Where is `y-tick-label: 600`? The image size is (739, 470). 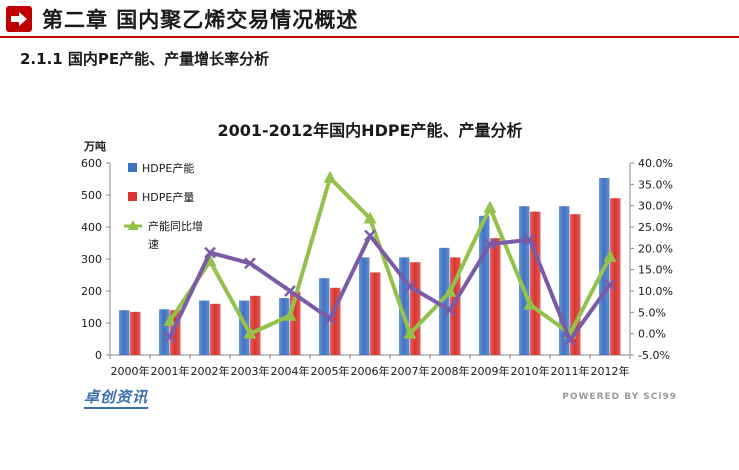 y-tick-label: 600 is located at coordinates (91, 163).